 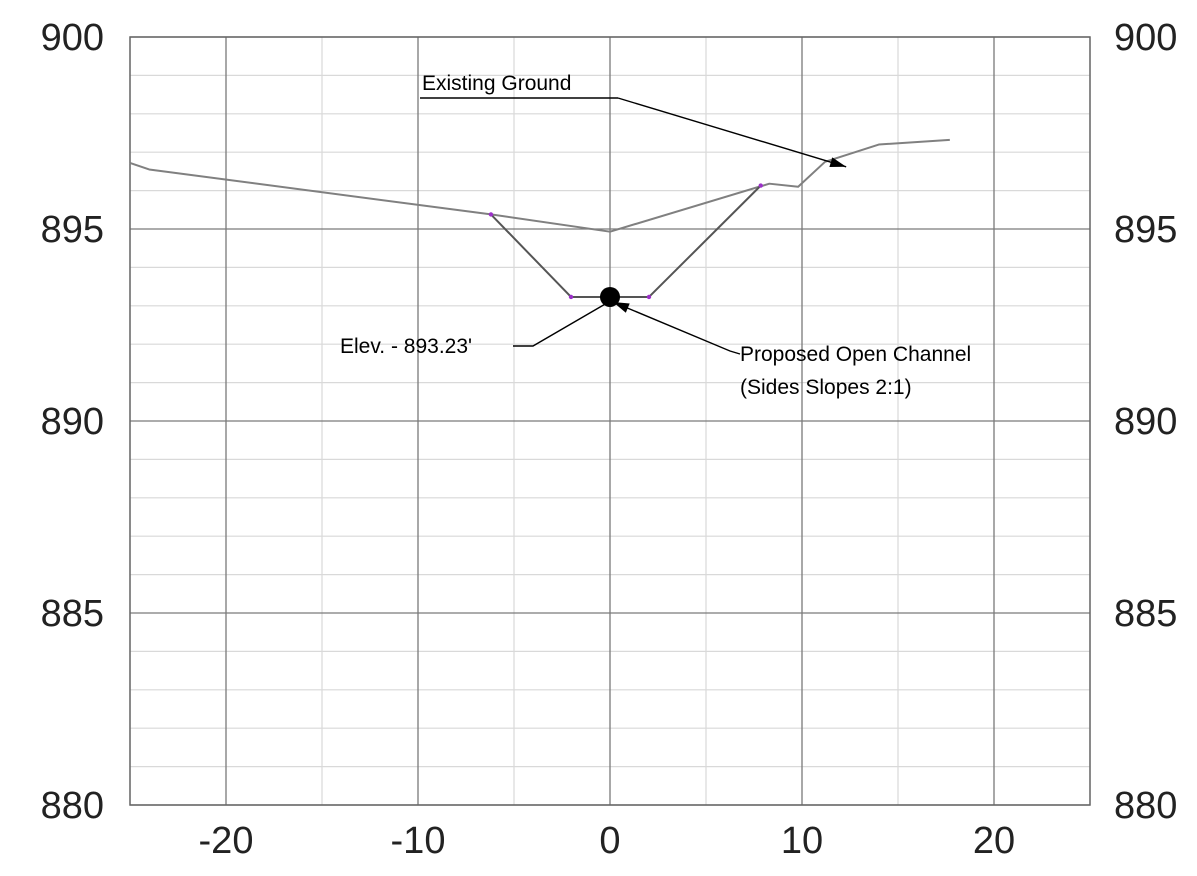 What do you see at coordinates (560, 324) in the screenshot?
I see `elevation-leader` at bounding box center [560, 324].